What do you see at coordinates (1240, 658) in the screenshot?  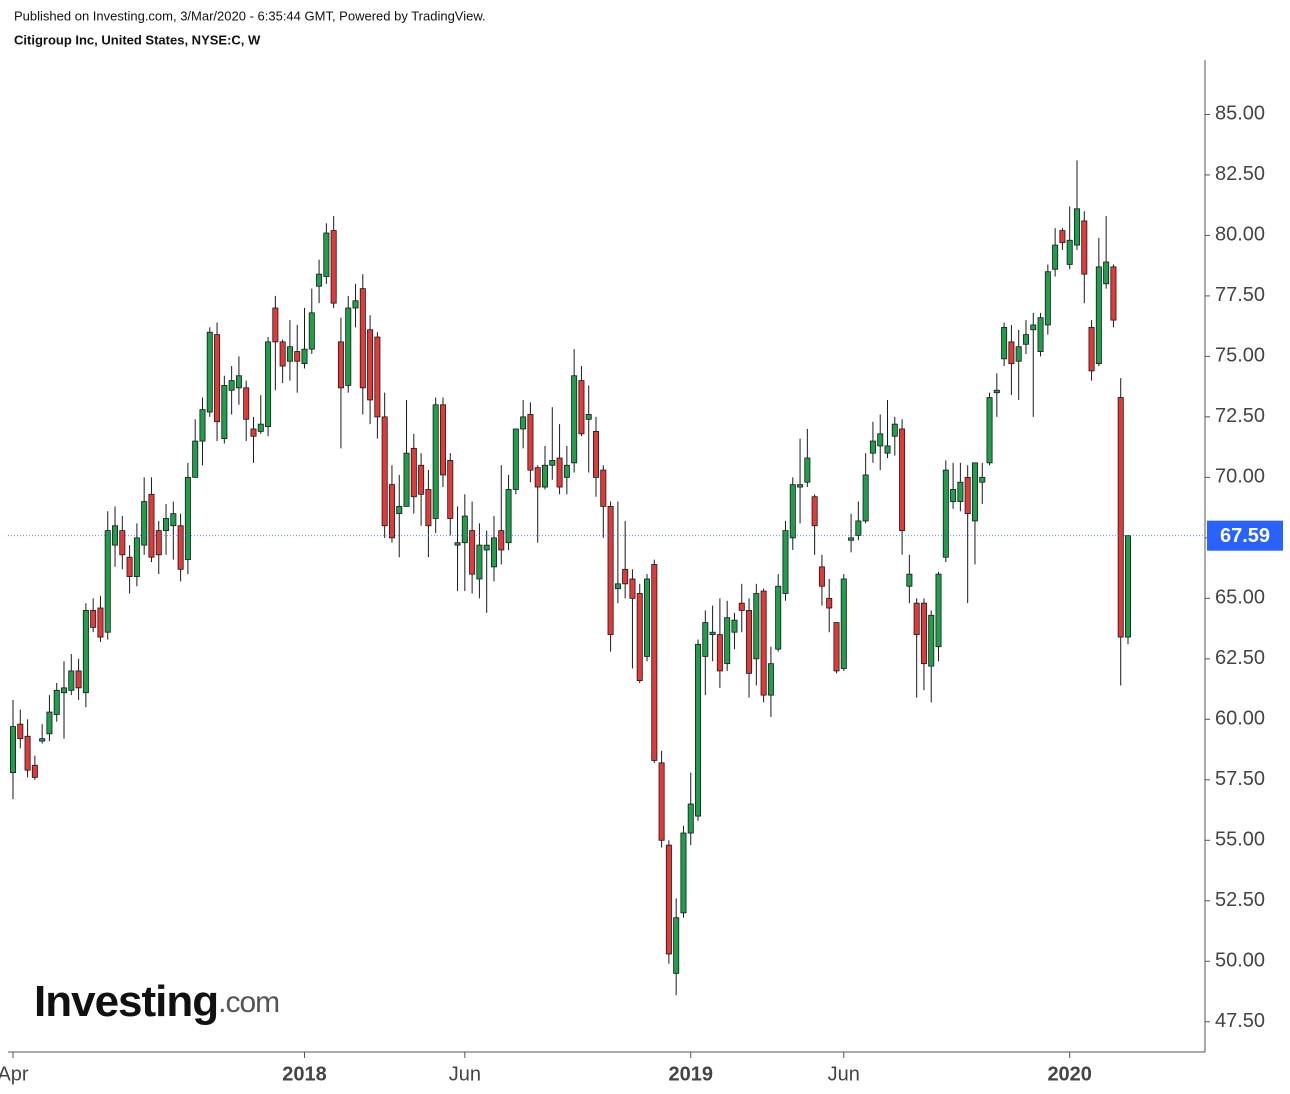 I see `y-tick-label: 62.50` at bounding box center [1240, 658].